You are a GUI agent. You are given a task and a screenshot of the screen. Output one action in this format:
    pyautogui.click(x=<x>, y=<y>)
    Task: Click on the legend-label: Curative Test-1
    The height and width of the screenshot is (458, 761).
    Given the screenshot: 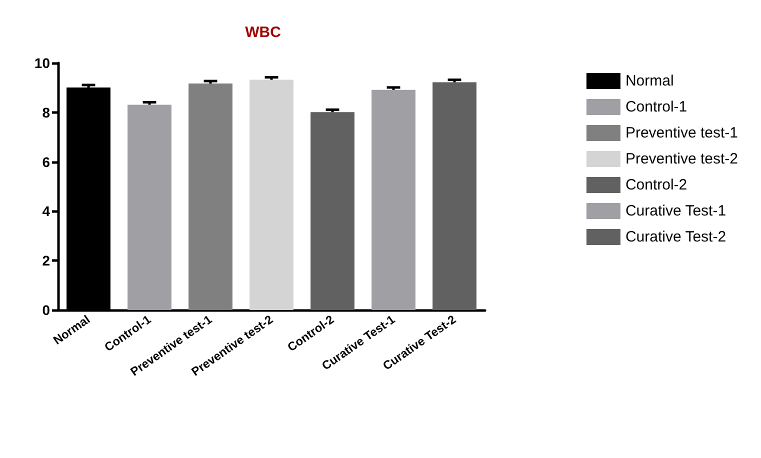 What is the action you would take?
    pyautogui.click(x=675, y=211)
    